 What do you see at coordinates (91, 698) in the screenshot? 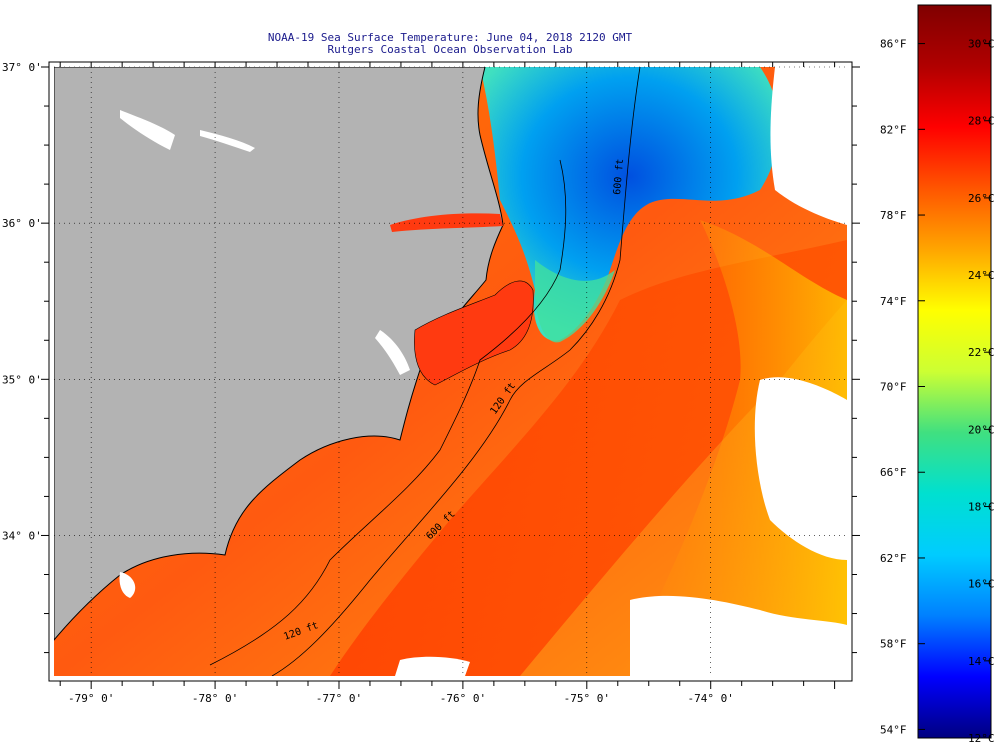
I see `lon-label: -79° 0'` at bounding box center [91, 698].